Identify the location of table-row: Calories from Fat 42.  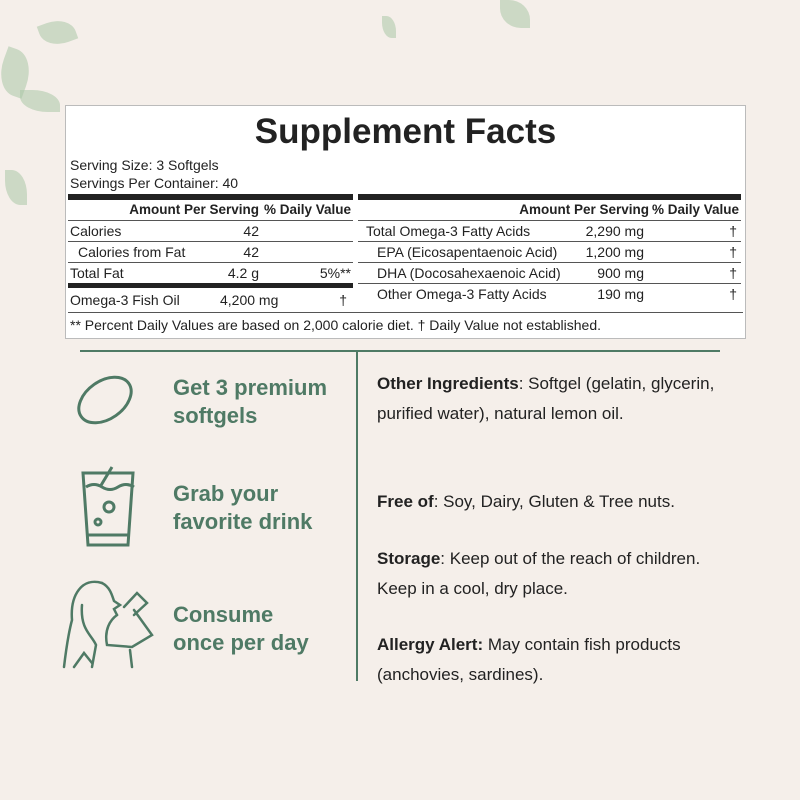
(210, 252).